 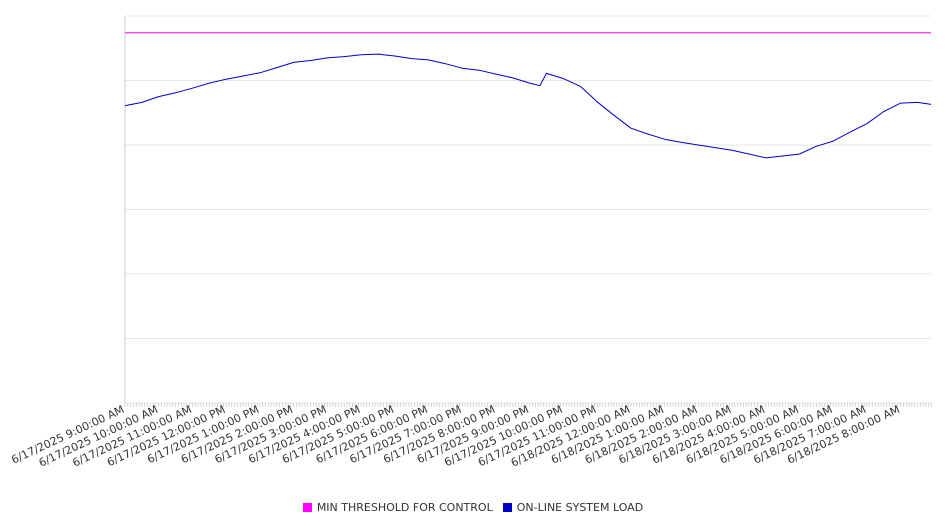 I want to click on legend-swatch-system-load, so click(x=507, y=507).